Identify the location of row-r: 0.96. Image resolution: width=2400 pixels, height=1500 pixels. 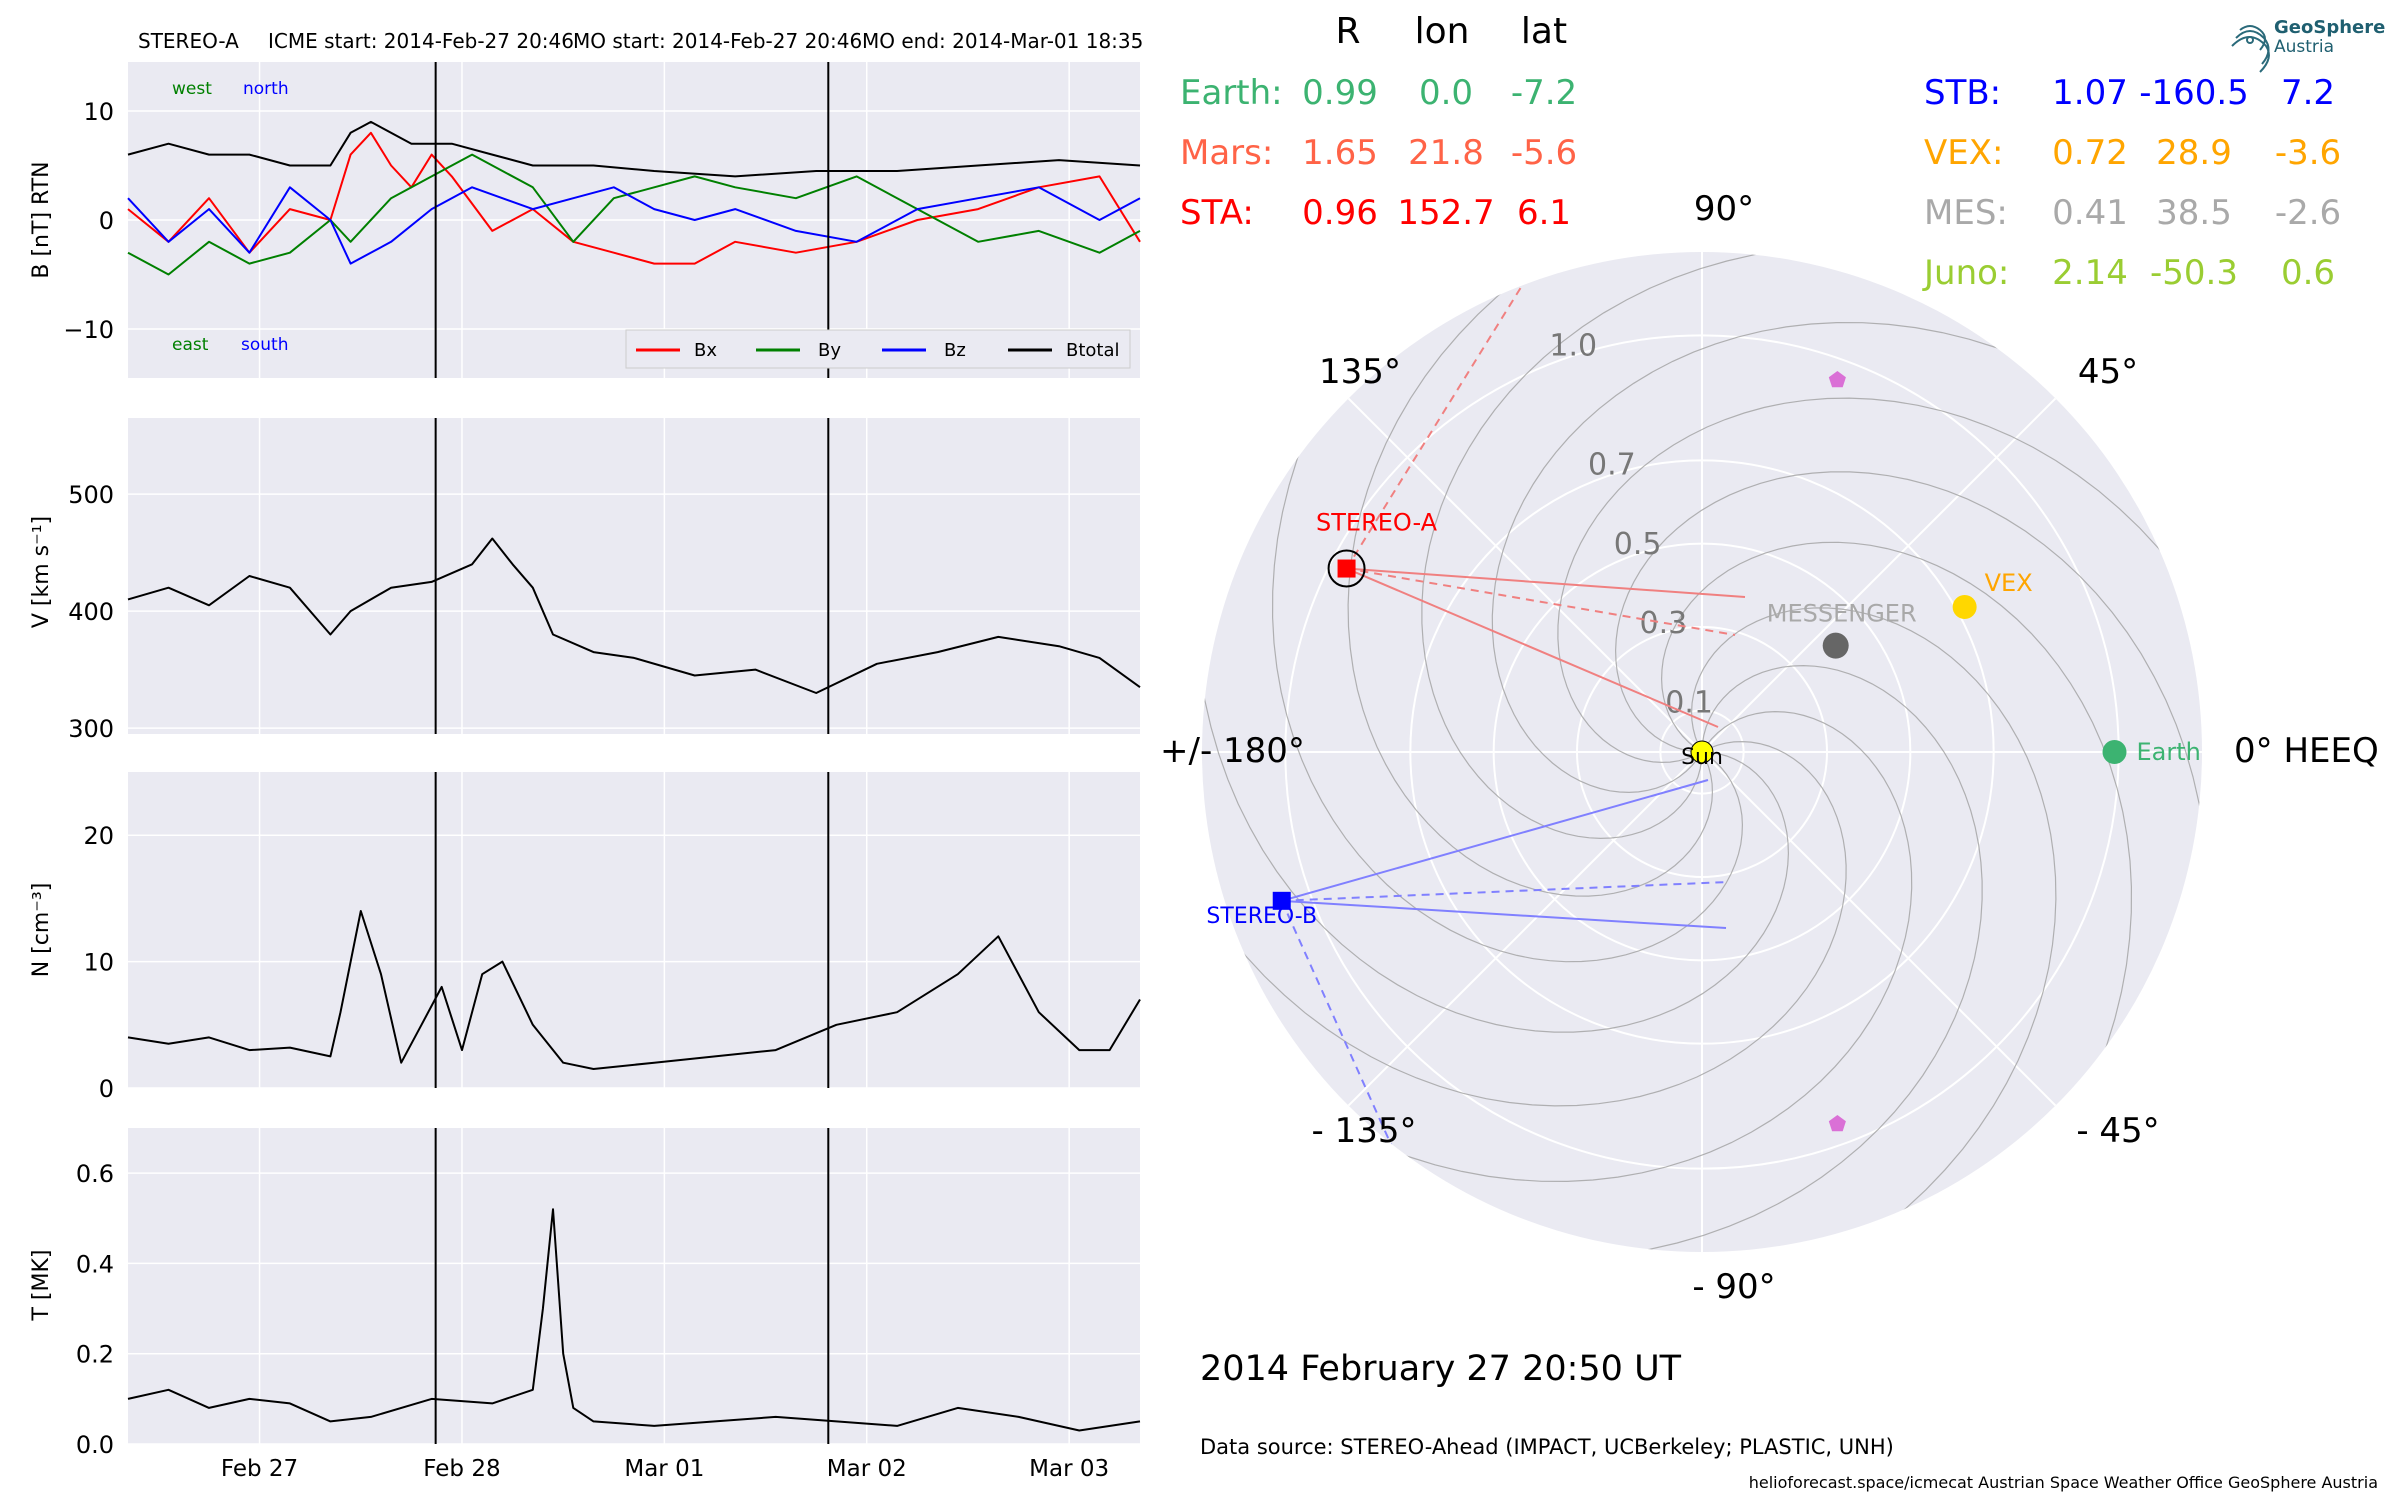
(1340, 213).